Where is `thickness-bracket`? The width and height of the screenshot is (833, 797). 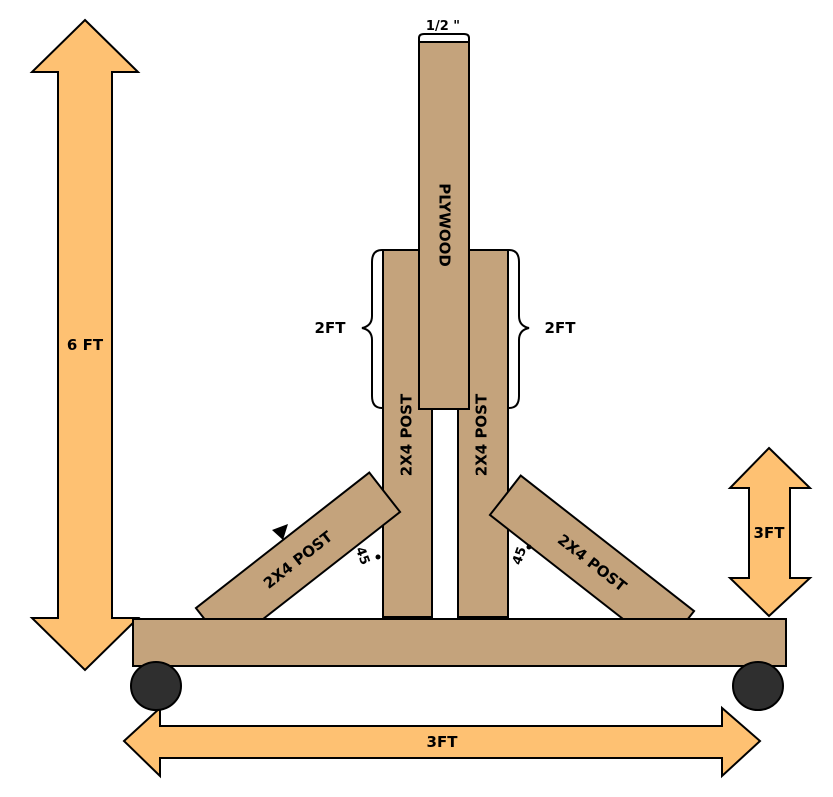
thickness-bracket is located at coordinates (444, 37).